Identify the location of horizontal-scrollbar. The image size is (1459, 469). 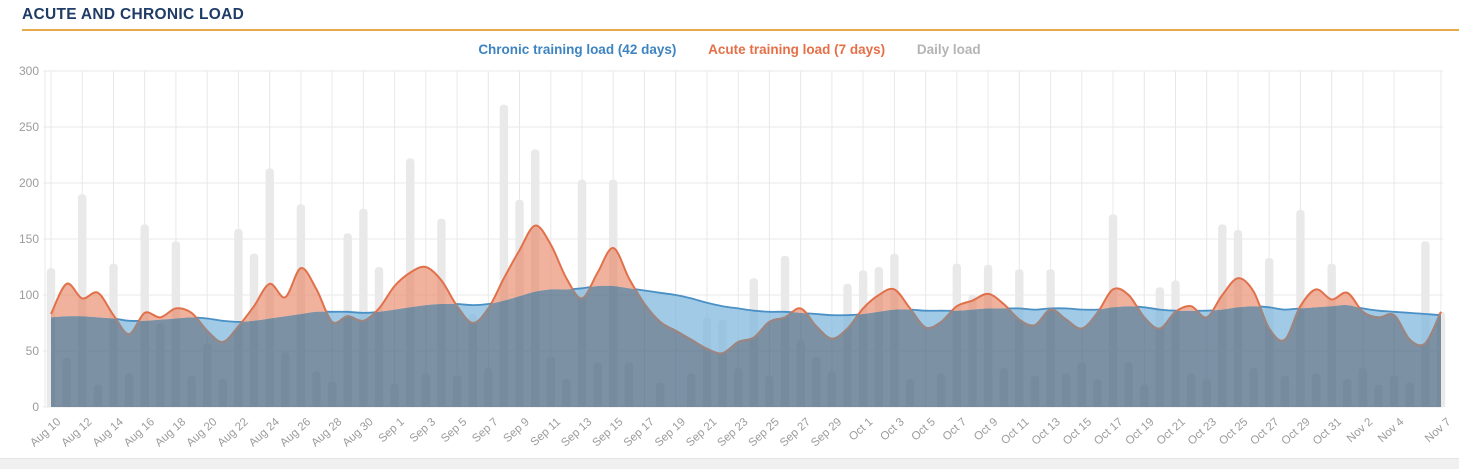
(729, 463).